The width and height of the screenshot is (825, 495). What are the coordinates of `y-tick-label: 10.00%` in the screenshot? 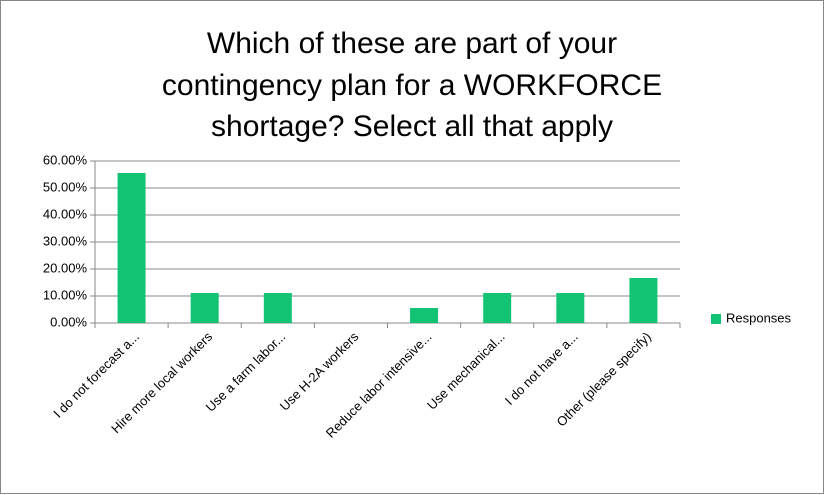 It's located at (65, 294).